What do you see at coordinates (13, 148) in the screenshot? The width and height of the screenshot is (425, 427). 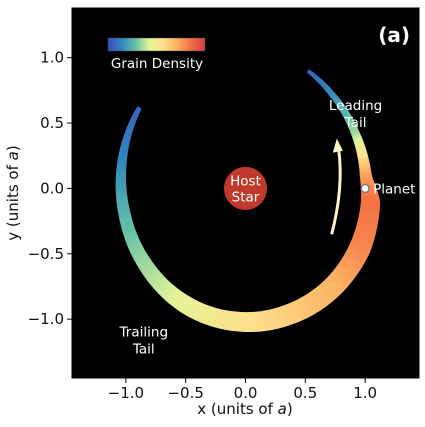 I see `y-axis-label-suffix: )` at bounding box center [13, 148].